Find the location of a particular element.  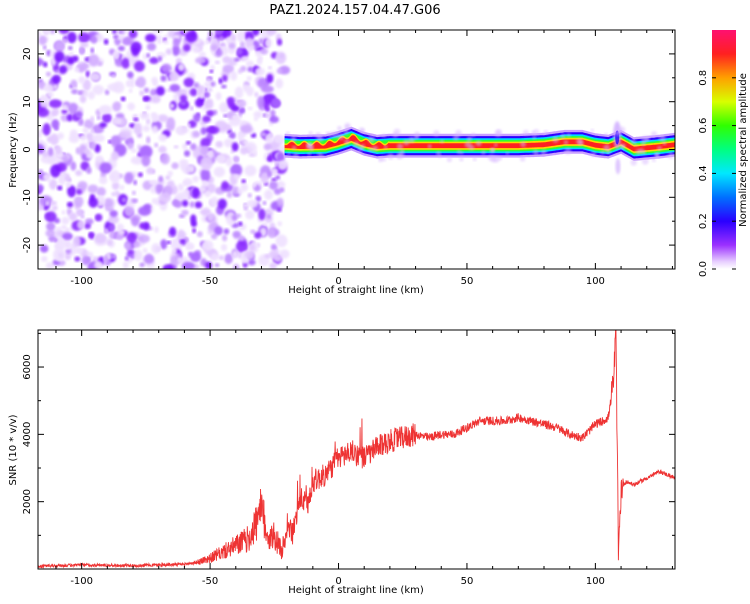

x-tick-label: 50 is located at coordinates (467, 281).